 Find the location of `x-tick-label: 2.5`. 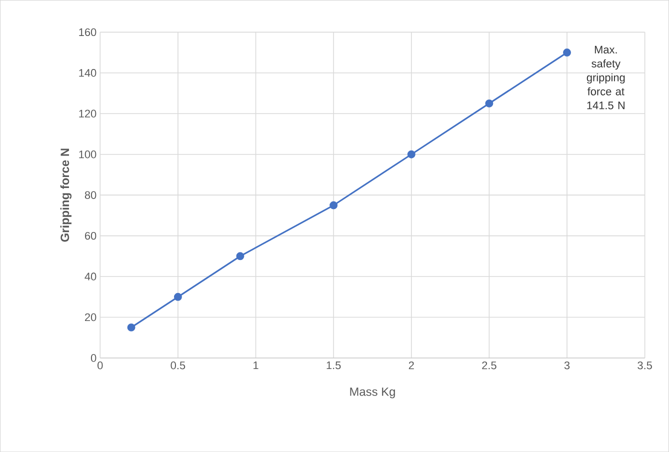

x-tick-label: 2.5 is located at coordinates (489, 365).